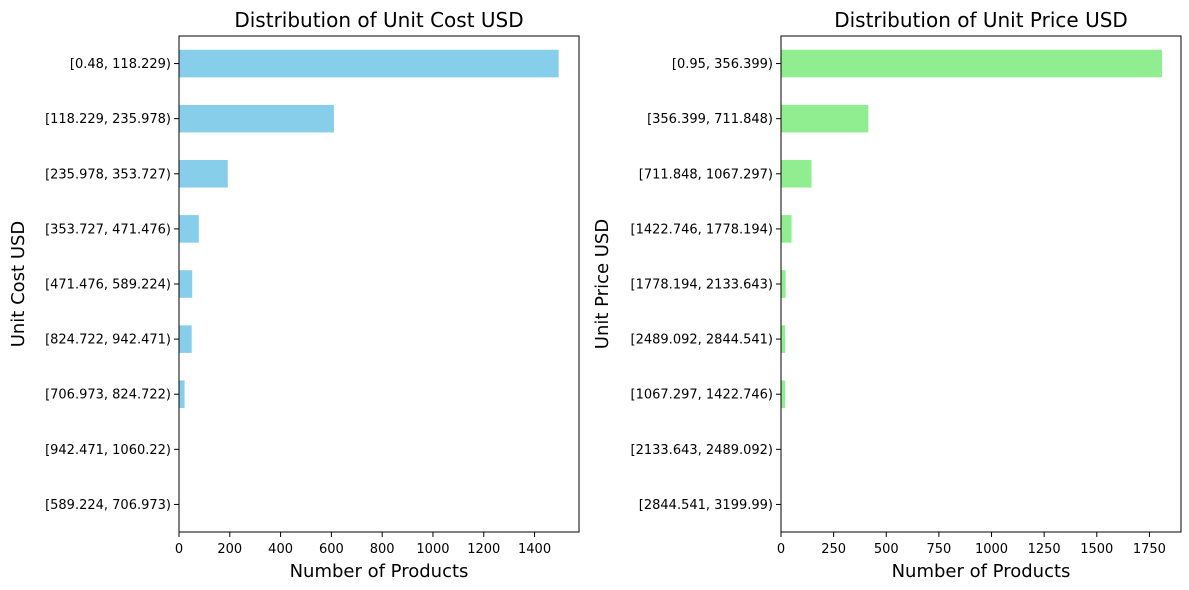 The height and width of the screenshot is (590, 1189). Describe the element at coordinates (602, 284) in the screenshot. I see `y-axis-label: Unit Price USD` at that location.